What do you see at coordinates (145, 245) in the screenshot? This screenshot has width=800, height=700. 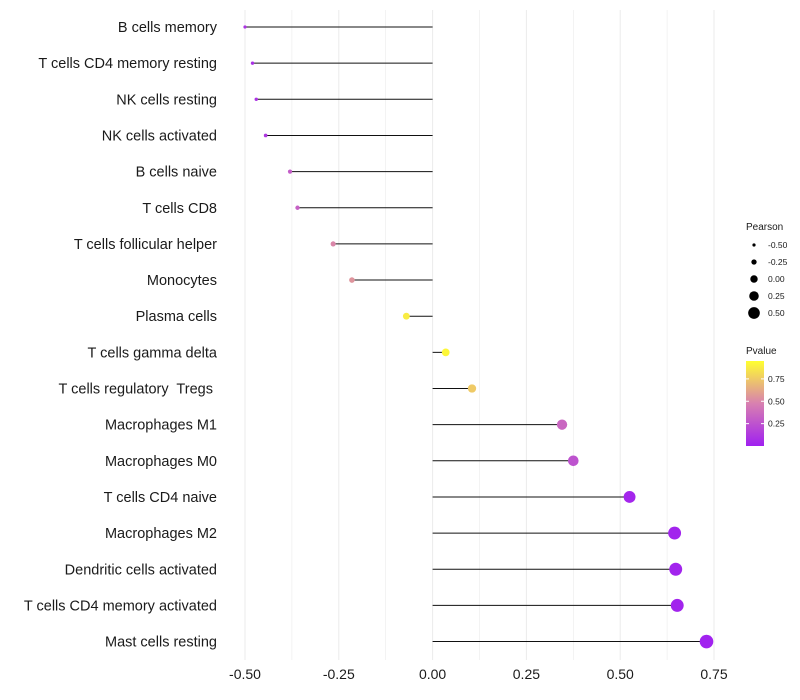 I see `category-label: T cells follicular helper` at bounding box center [145, 245].